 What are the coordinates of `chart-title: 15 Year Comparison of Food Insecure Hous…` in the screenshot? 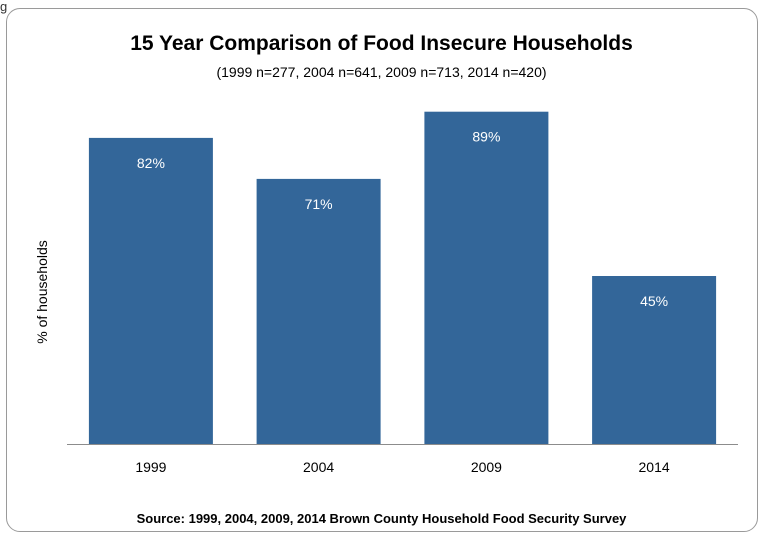 It's located at (381, 43).